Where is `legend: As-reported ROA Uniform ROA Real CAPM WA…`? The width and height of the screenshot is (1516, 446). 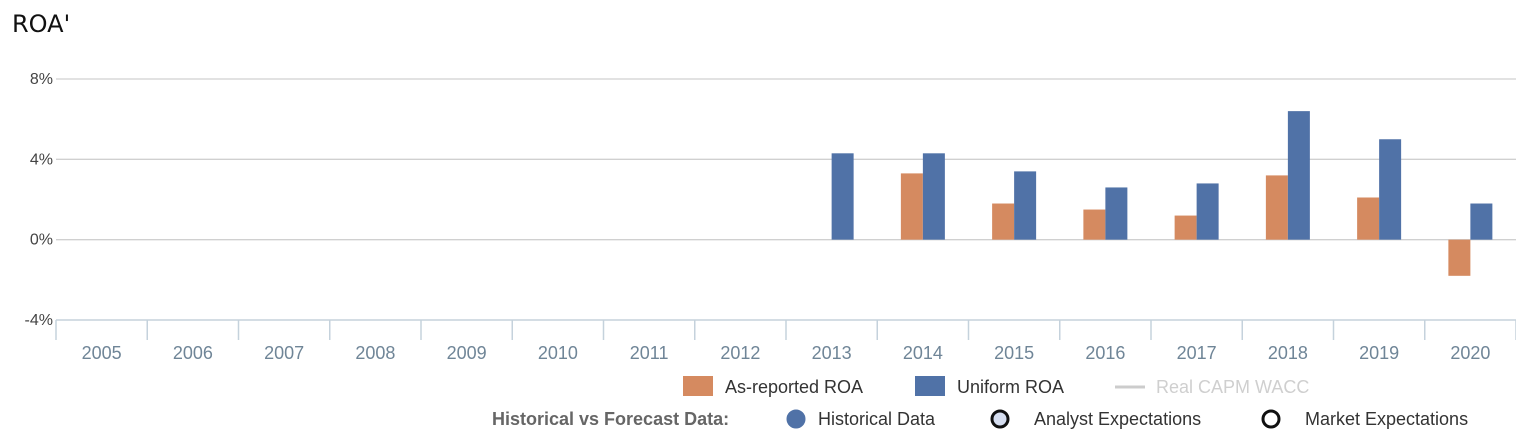
legend: As-reported ROA Uniform ROA Real CAPM WA… is located at coordinates (996, 386).